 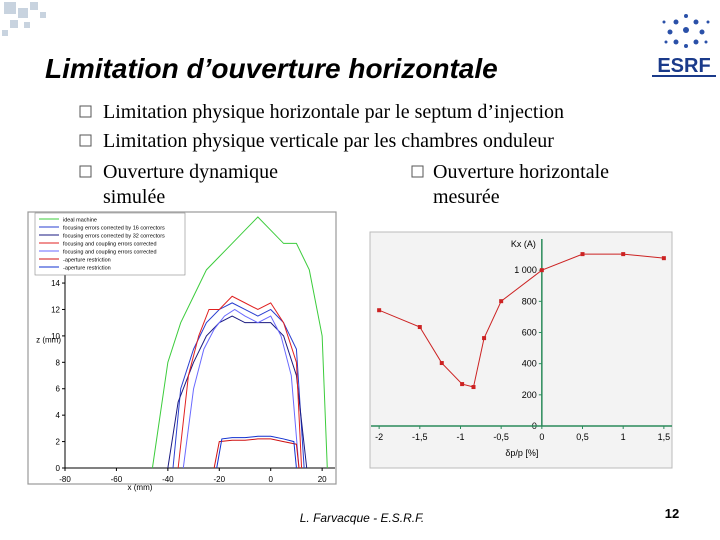 I want to click on y-axis-label: z (mm), so click(x=48, y=340).